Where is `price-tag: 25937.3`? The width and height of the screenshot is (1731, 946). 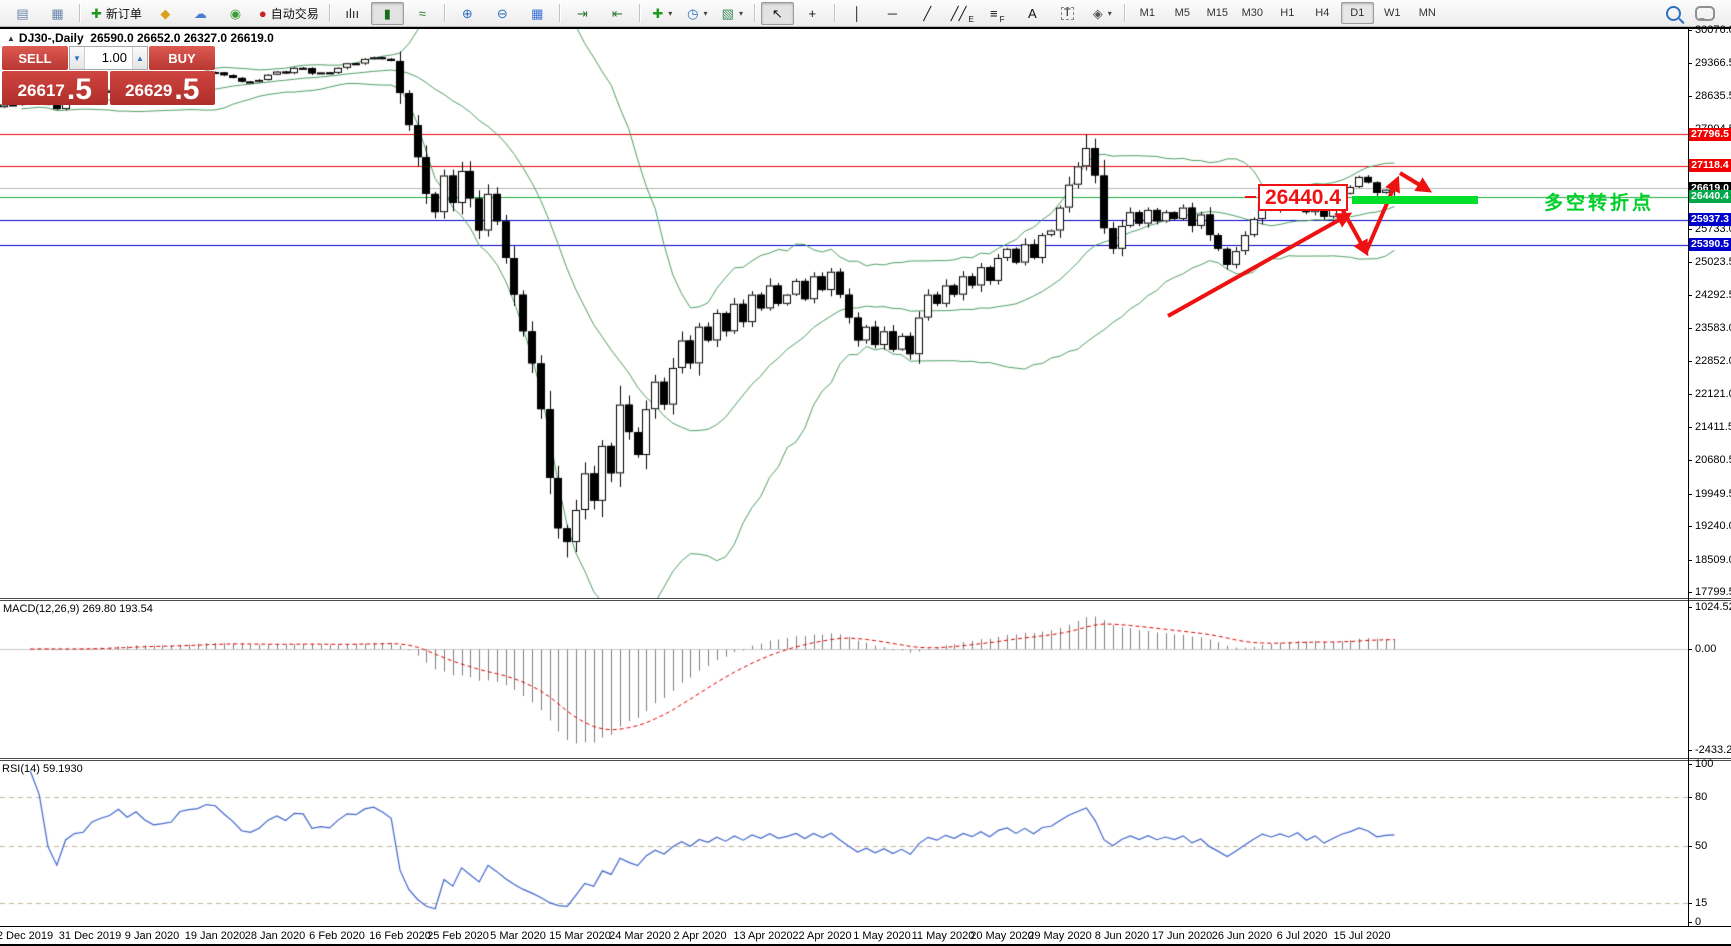 price-tag: 25937.3 is located at coordinates (1710, 219).